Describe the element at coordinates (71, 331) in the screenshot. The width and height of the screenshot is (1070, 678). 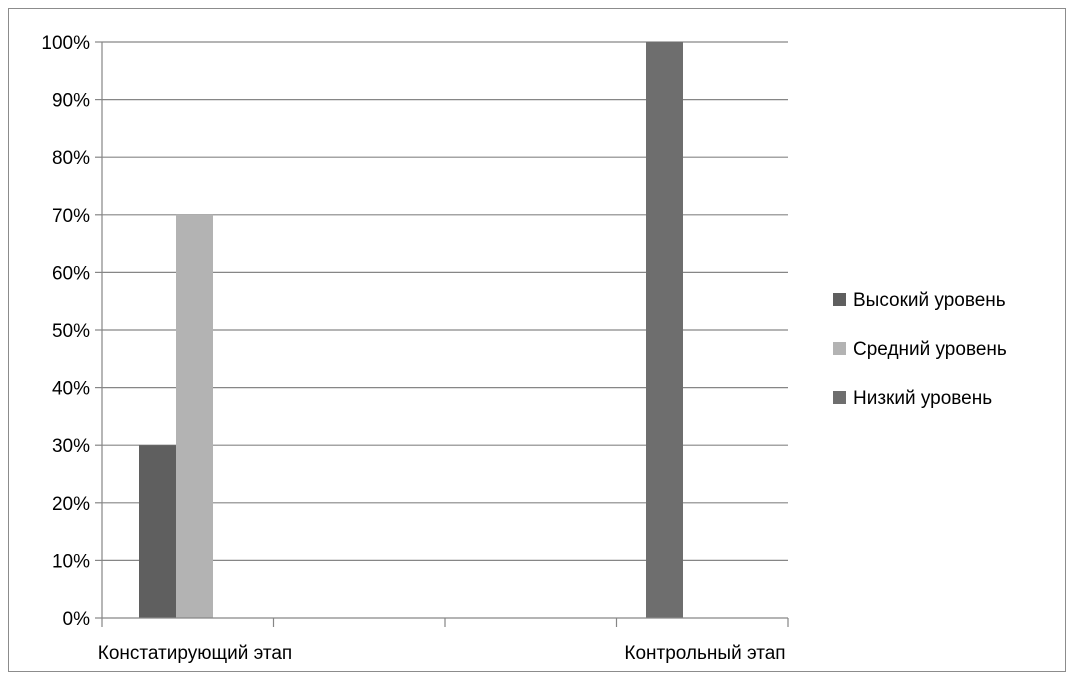
I see `y-tick-label: 50%` at that location.